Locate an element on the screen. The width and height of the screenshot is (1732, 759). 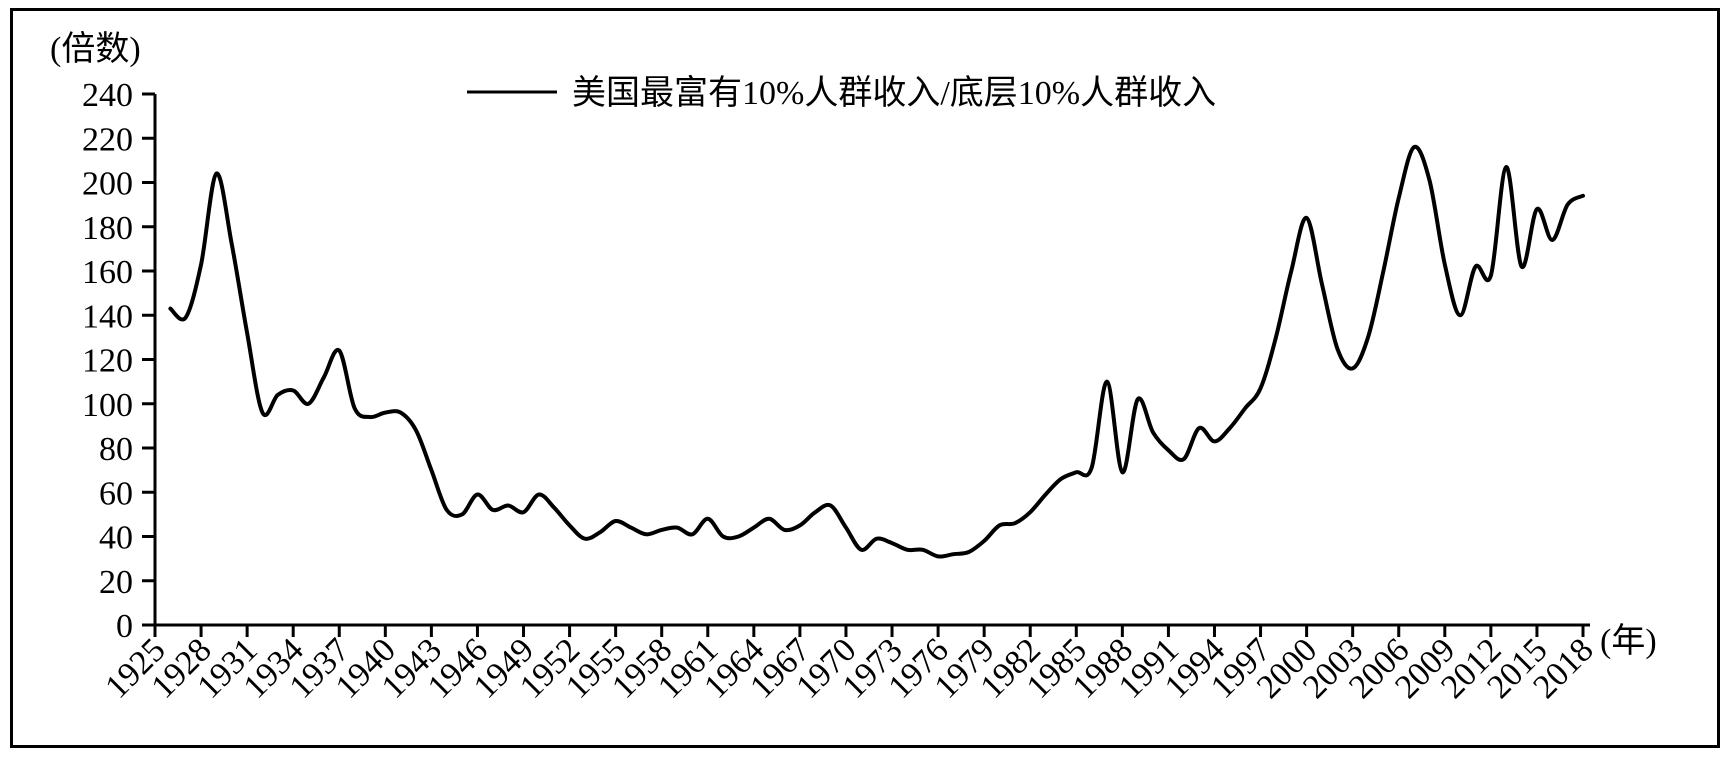
y-tick-label: 240 is located at coordinates (107, 95).